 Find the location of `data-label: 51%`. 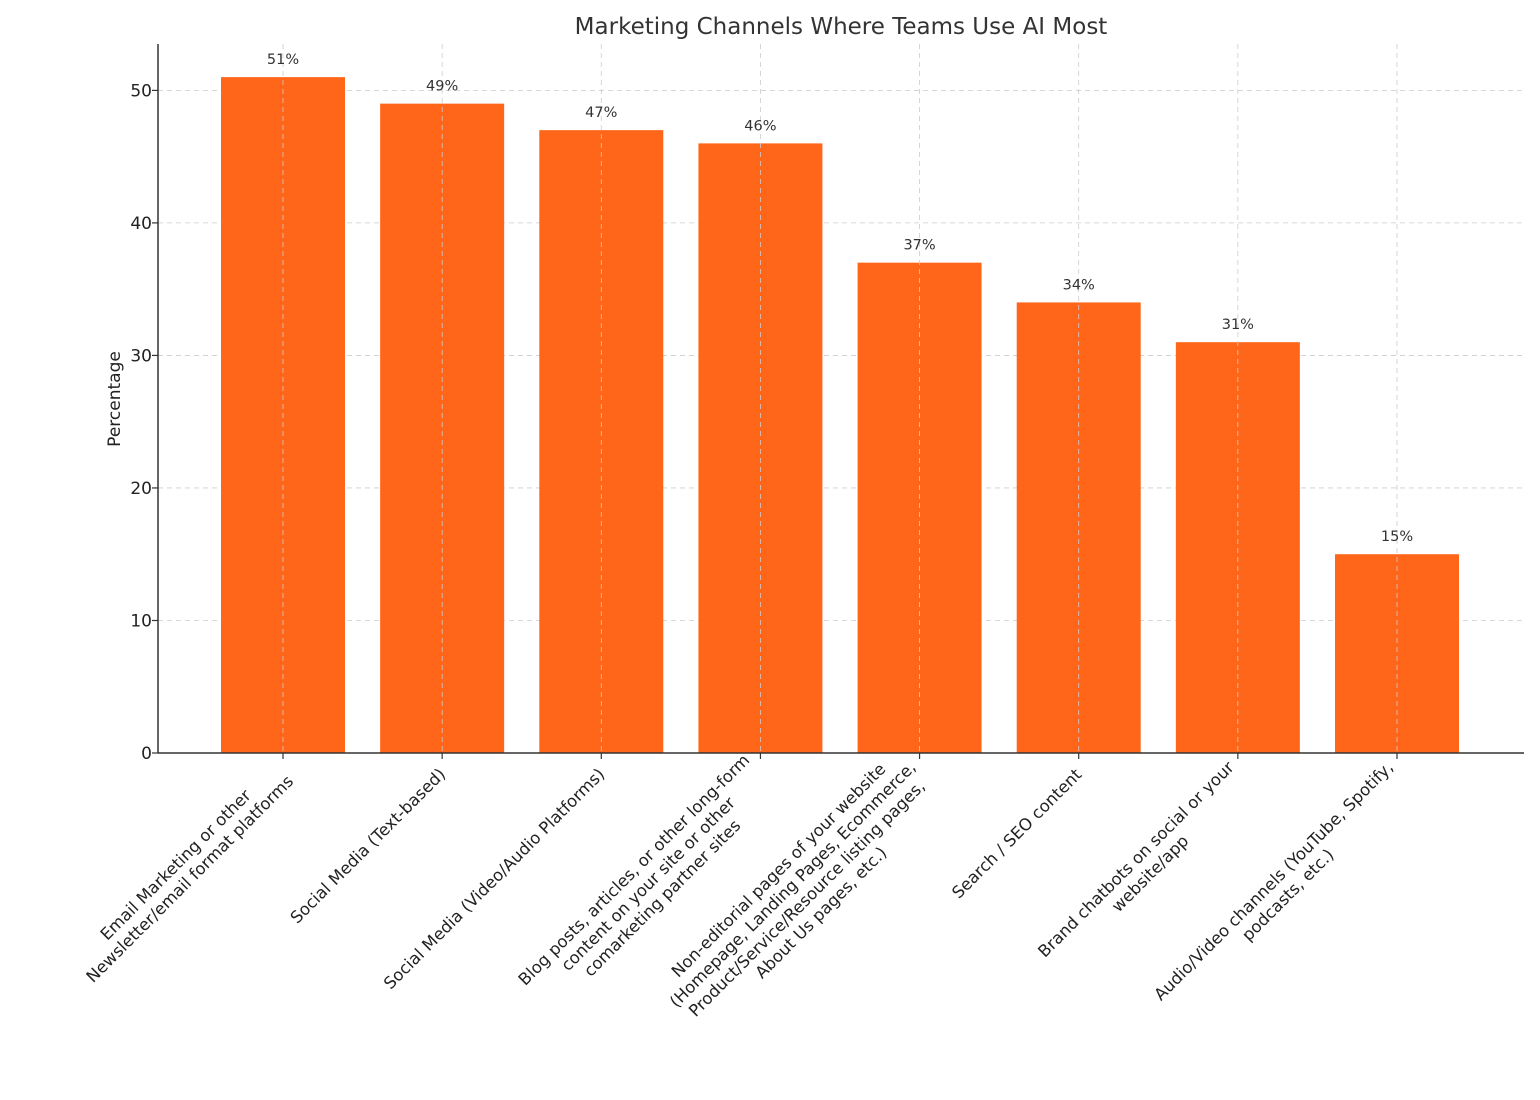

data-label: 51% is located at coordinates (283, 60).